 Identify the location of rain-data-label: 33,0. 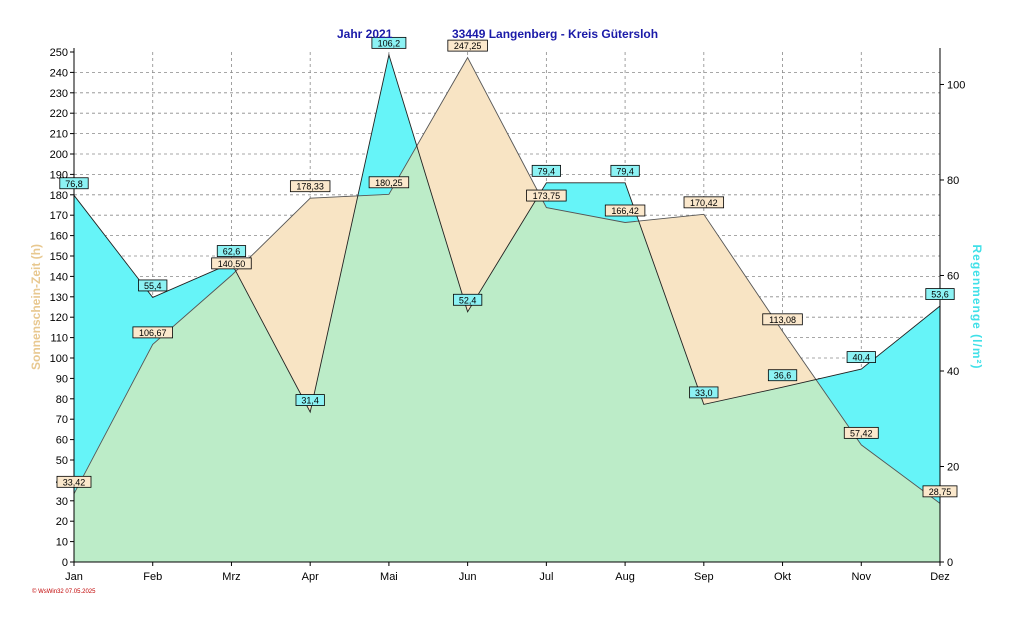
(704, 393).